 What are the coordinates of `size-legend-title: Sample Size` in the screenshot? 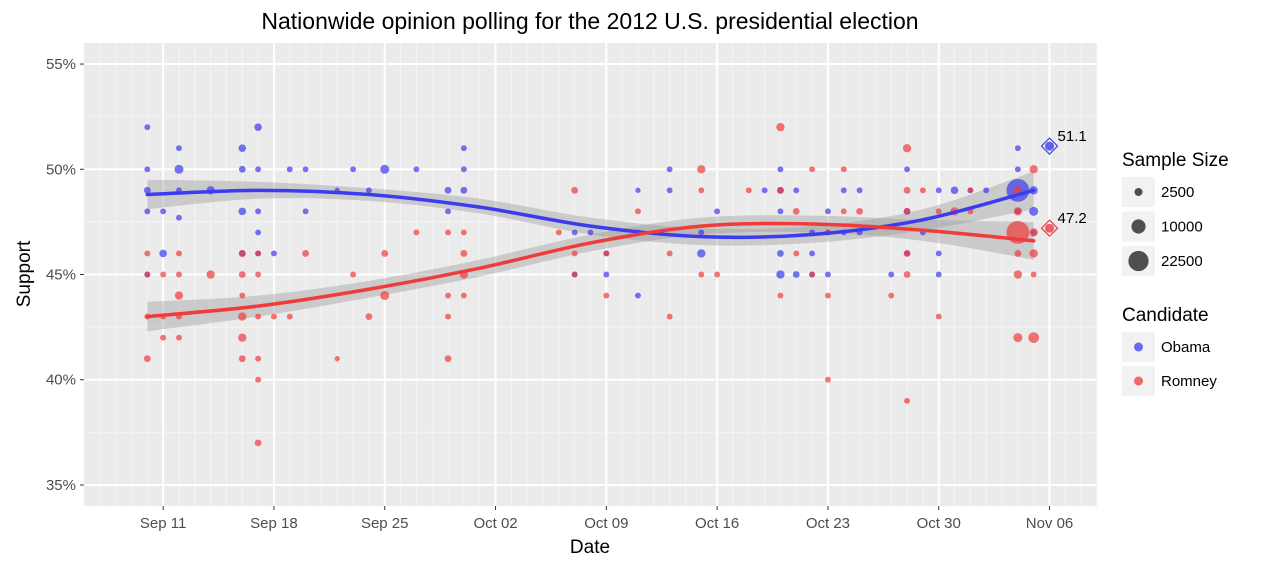 It's located at (1175, 160).